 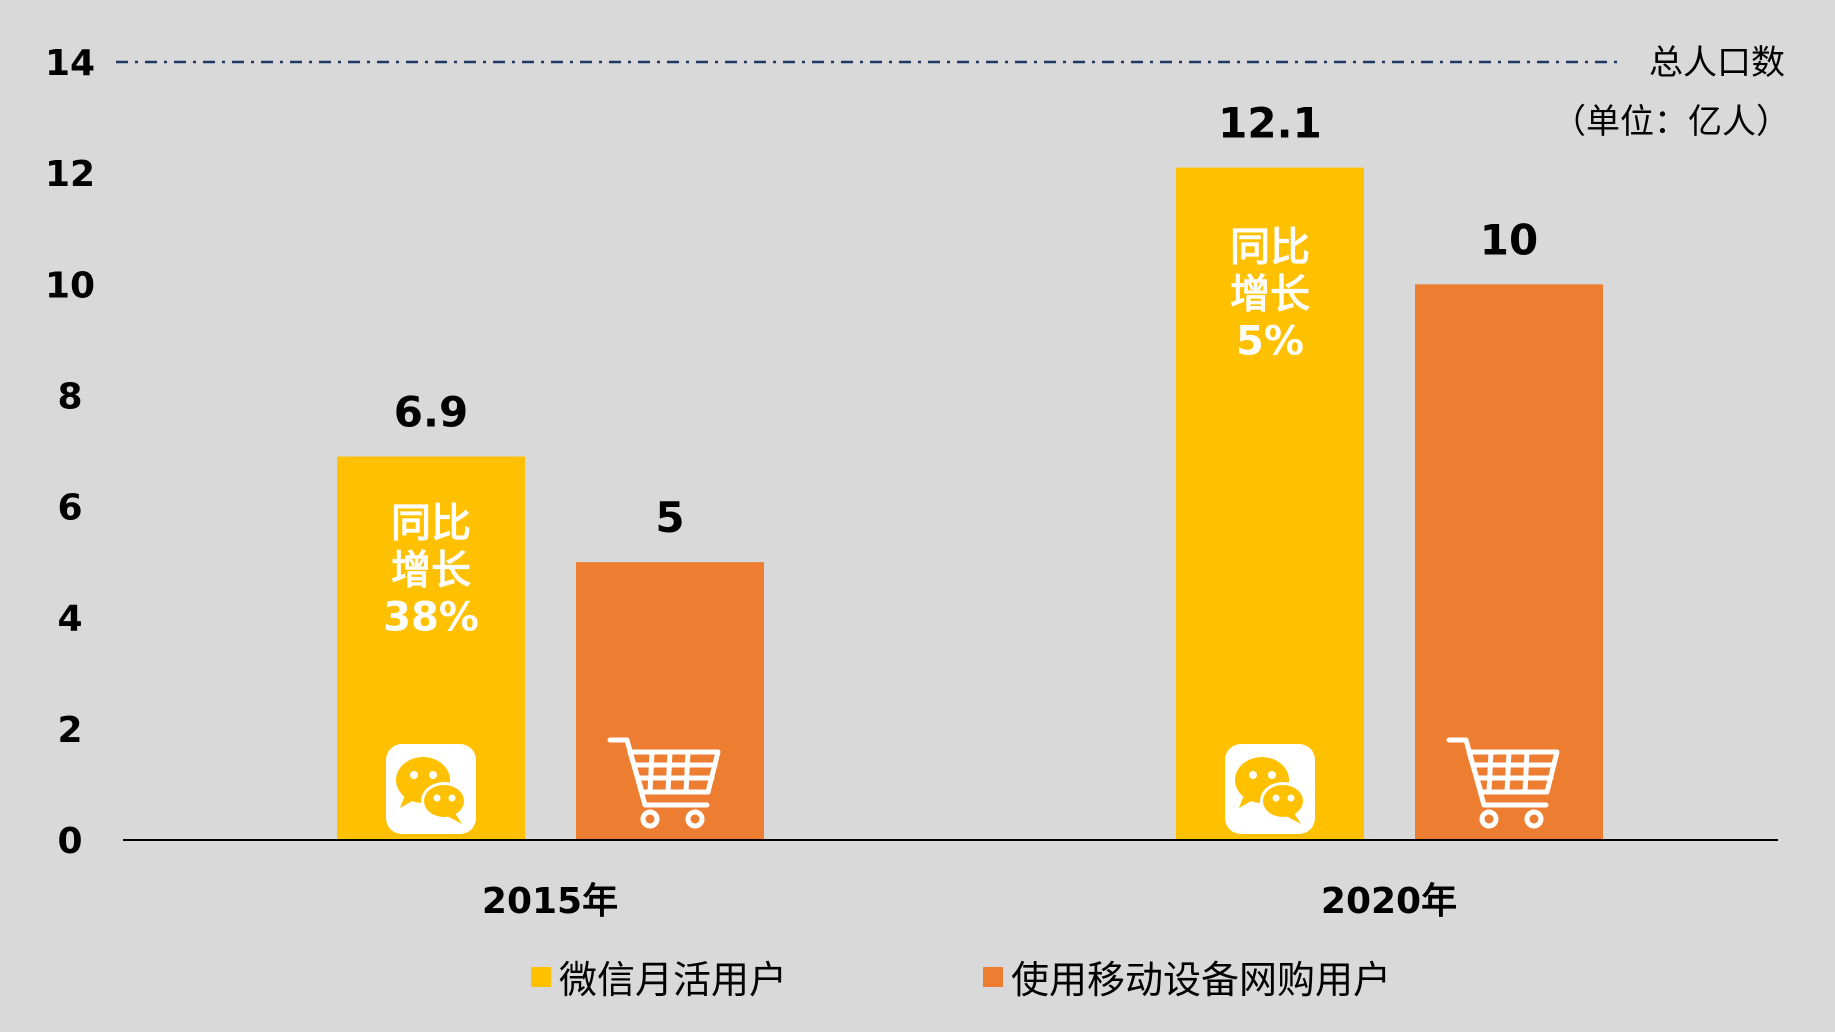 What do you see at coordinates (953, 92) in the screenshot?
I see `reference-line: 总人口数 （单位：亿人）` at bounding box center [953, 92].